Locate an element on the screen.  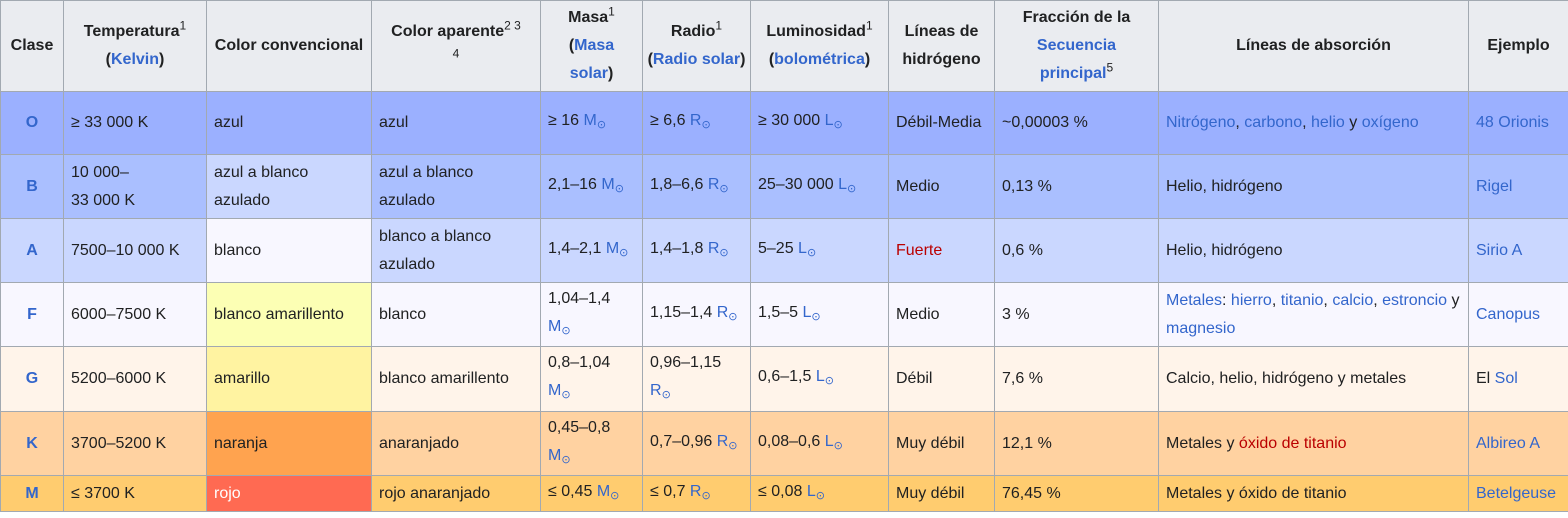
wiki-link: Betelgeuse is located at coordinates (1516, 493).